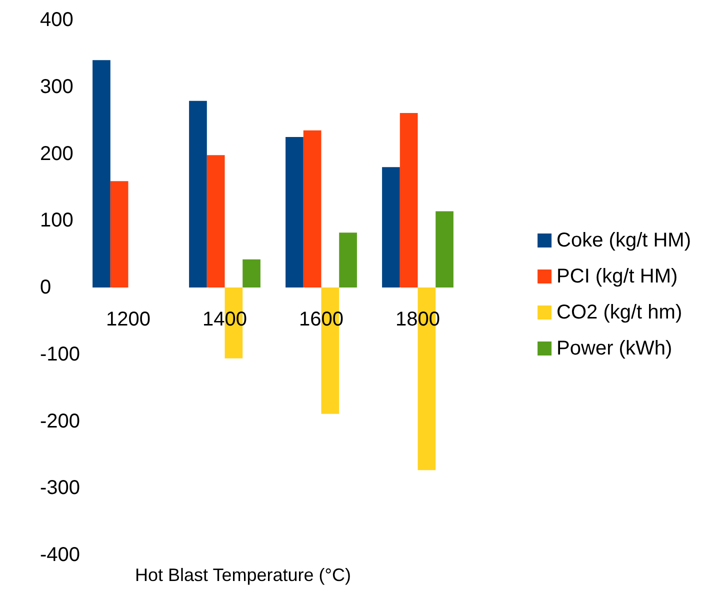  I want to click on y-tick-label: 300, so click(57, 87).